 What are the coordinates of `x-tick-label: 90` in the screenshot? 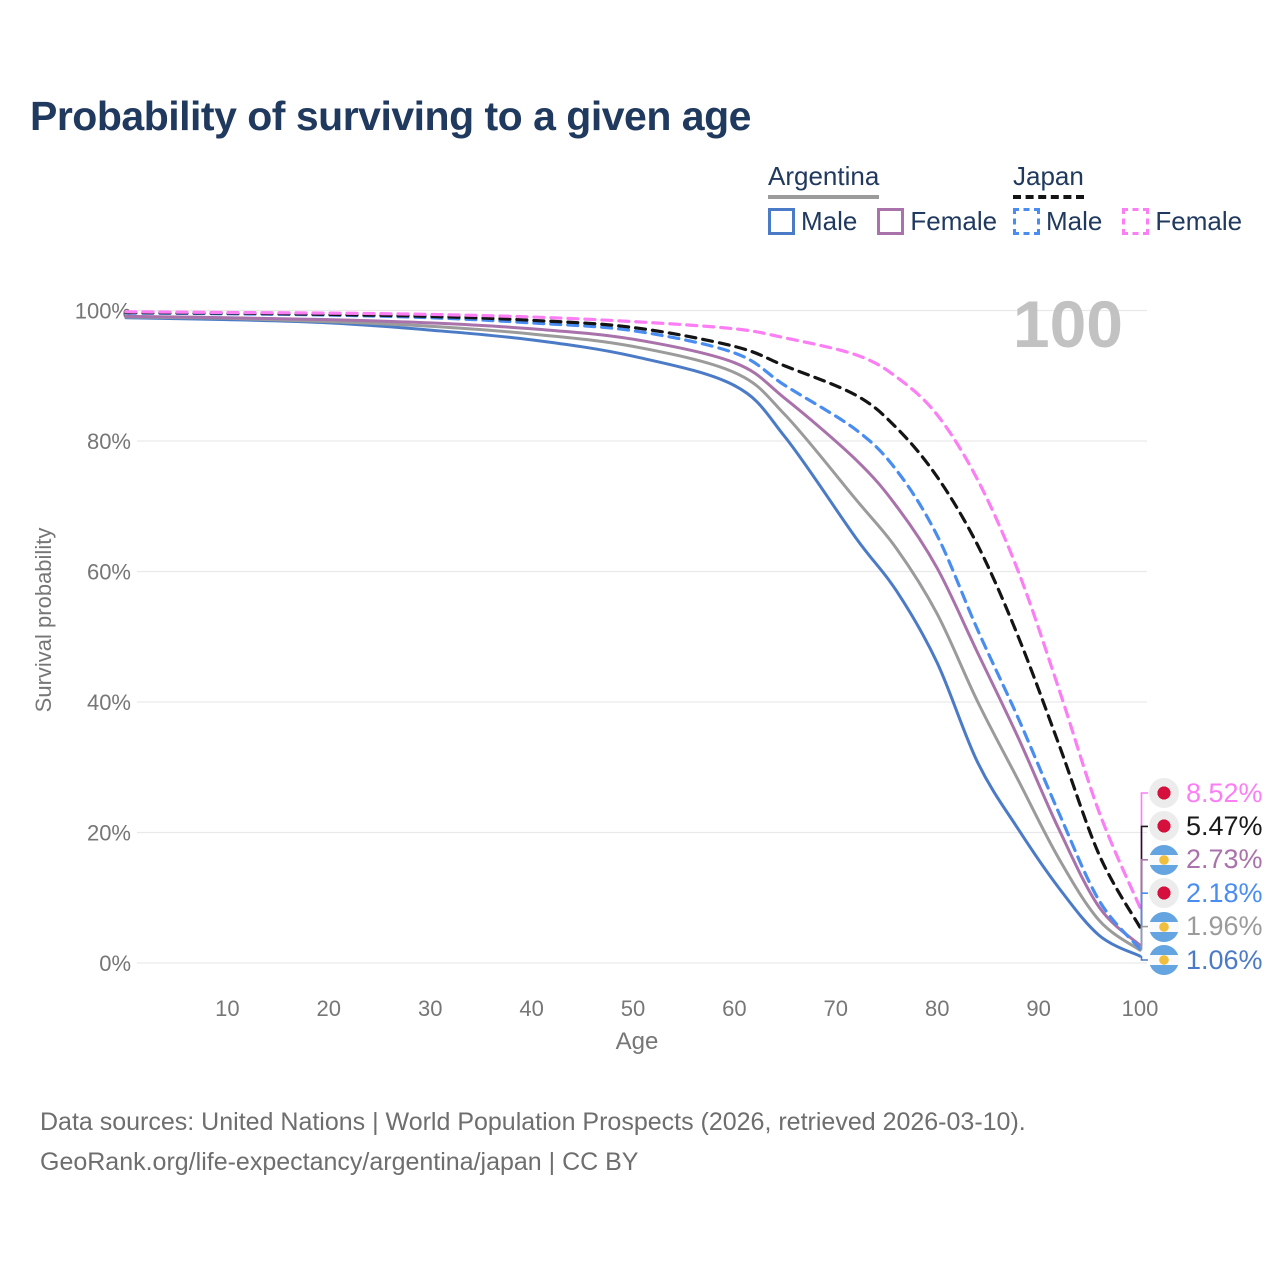 It's located at (1038, 1008).